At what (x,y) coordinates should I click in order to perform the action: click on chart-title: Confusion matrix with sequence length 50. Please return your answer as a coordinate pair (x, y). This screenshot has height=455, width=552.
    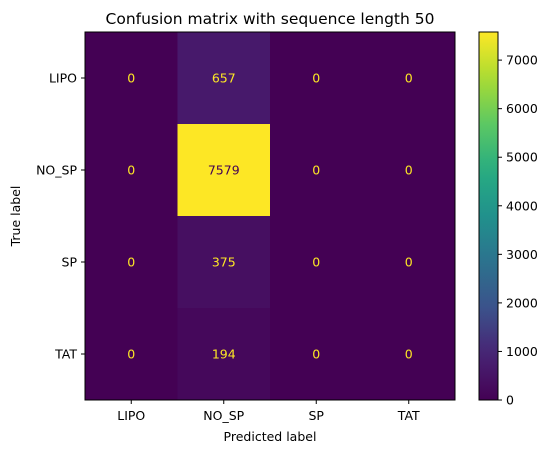
    Looking at the image, I should click on (270, 19).